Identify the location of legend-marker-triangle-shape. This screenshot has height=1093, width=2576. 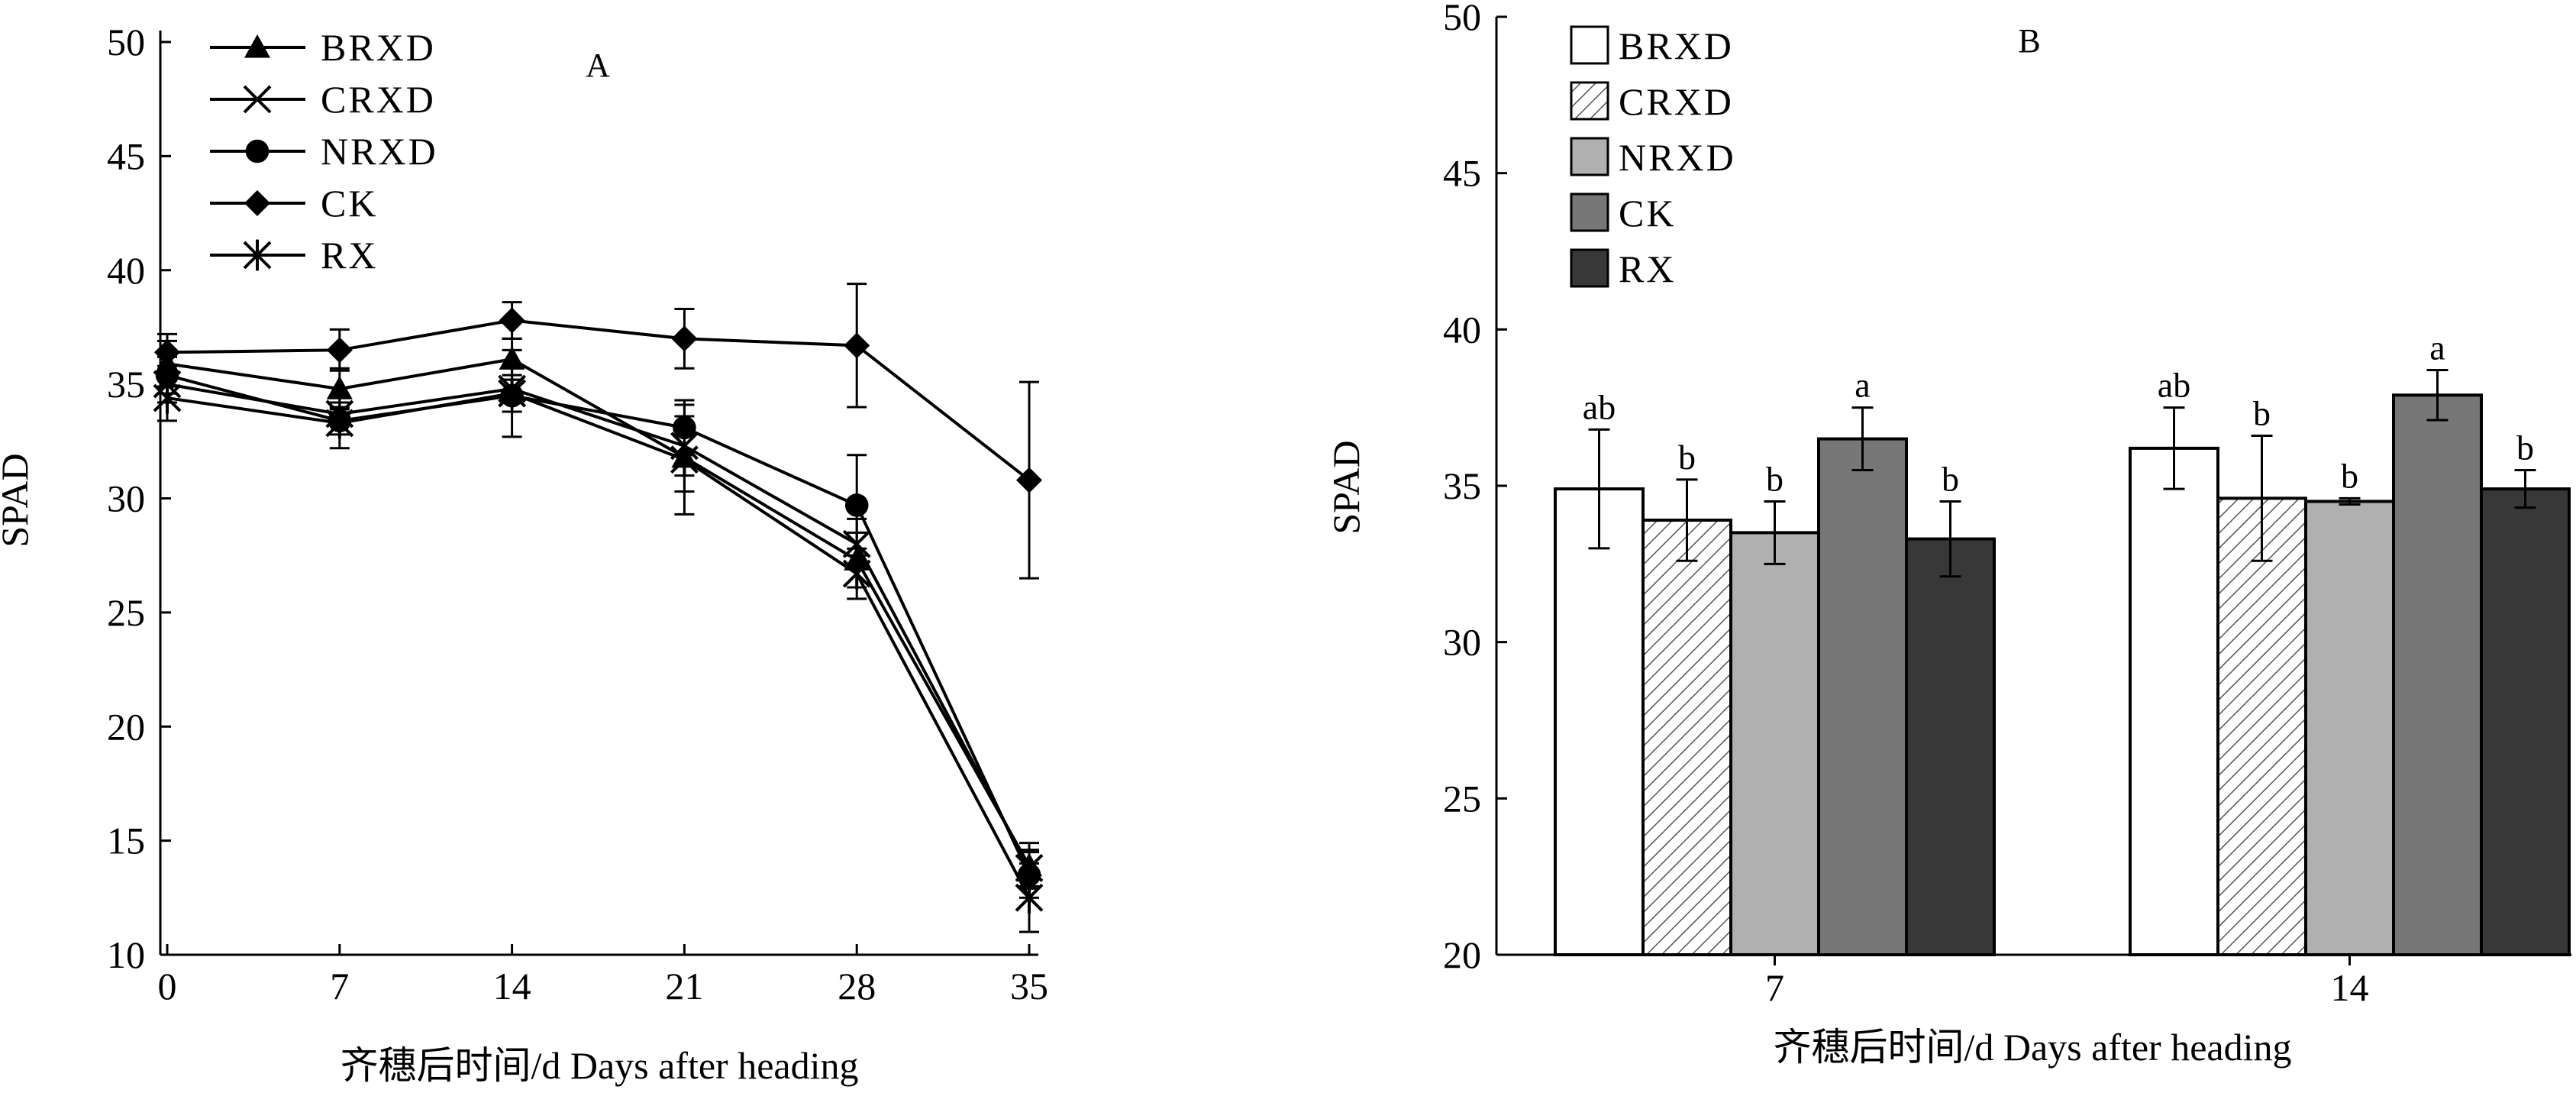
(257, 46).